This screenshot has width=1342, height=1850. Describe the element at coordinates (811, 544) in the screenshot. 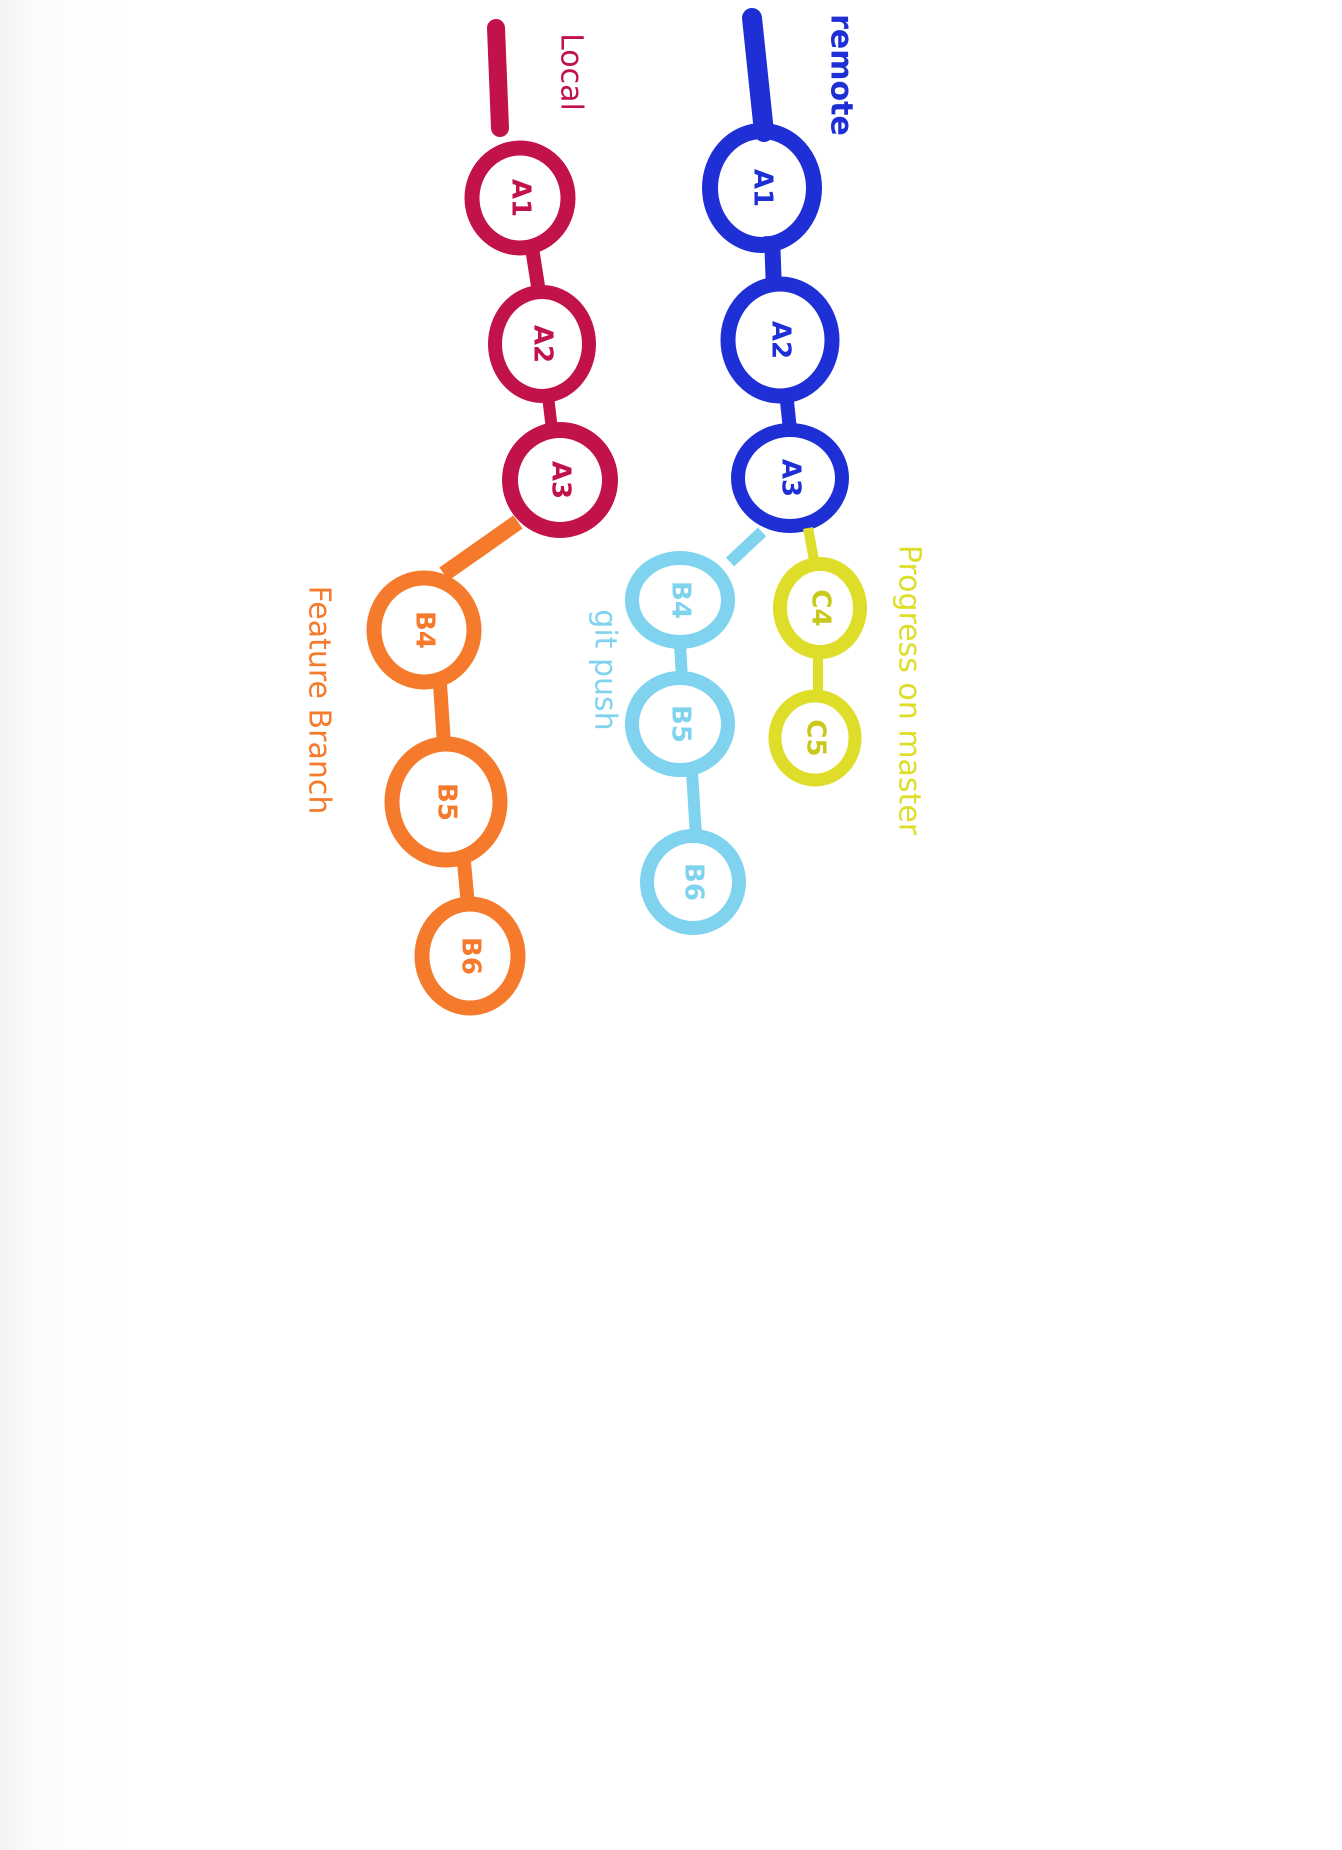

I see `master-edge-a3-c4` at that location.